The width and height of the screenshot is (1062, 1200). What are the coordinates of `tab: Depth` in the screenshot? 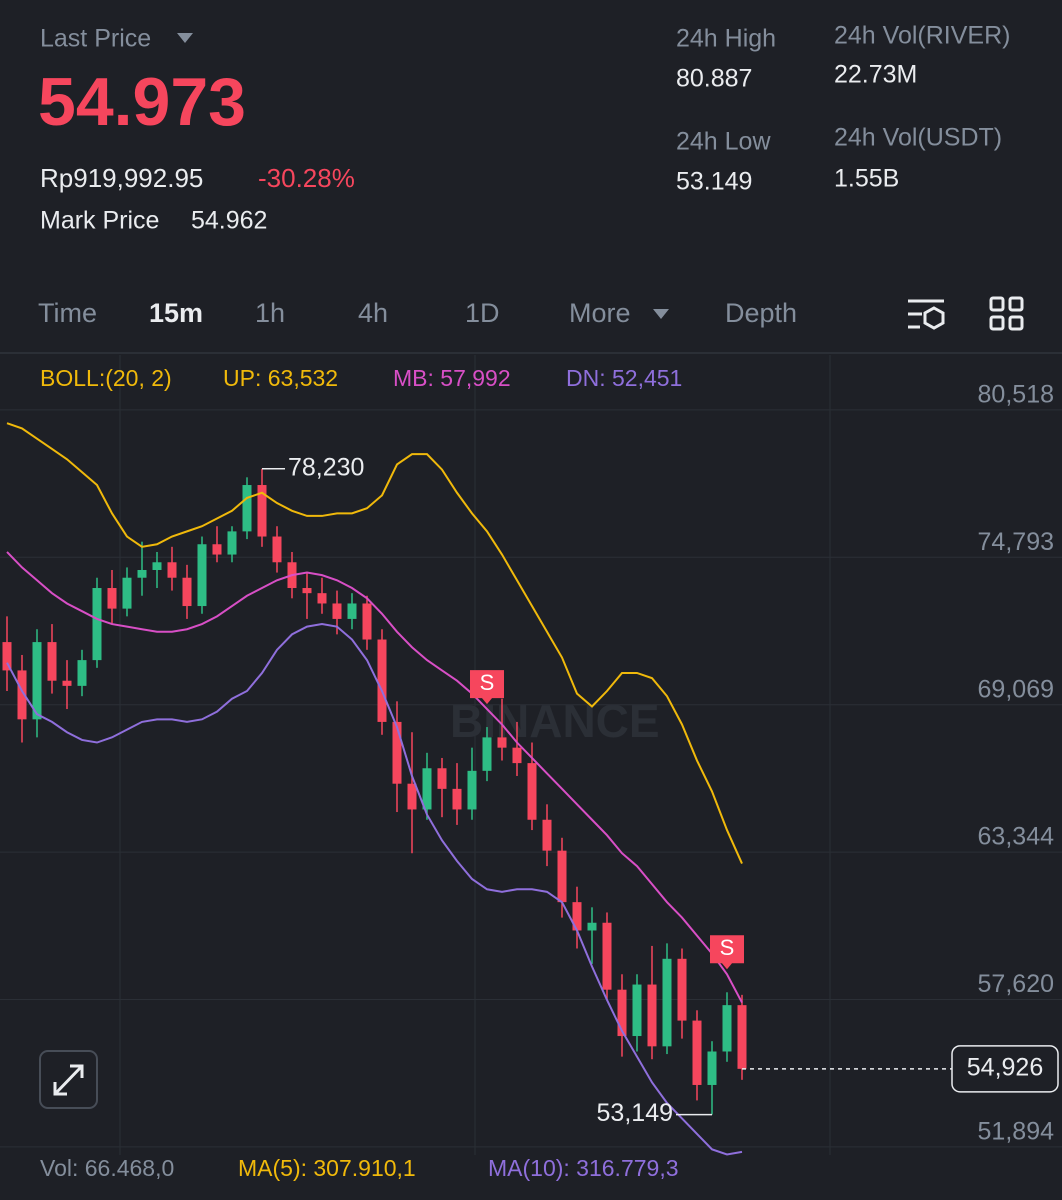 It's located at (761, 313).